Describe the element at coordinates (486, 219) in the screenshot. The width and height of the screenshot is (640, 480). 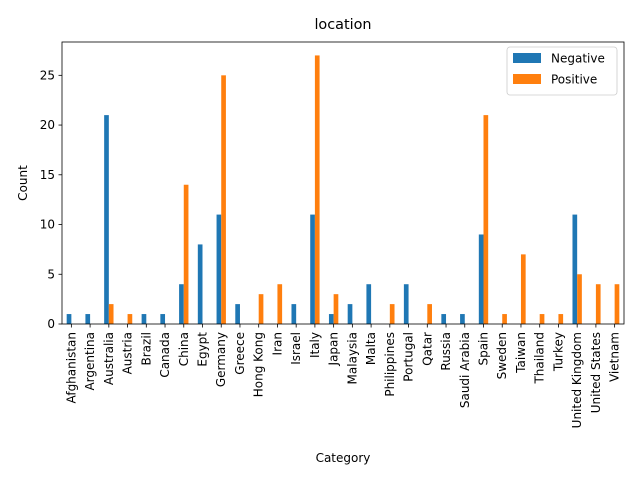
I see `bar-positive-spain` at that location.